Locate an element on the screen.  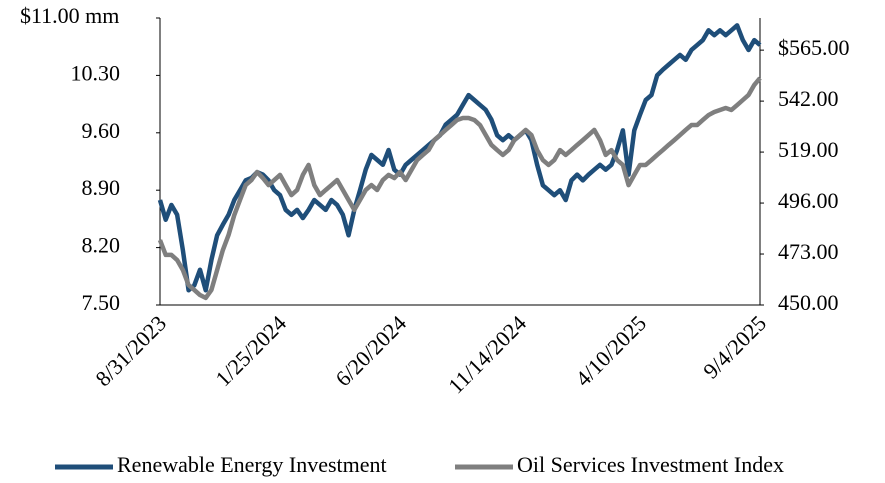
y2-tick-label: 450.00 is located at coordinates (808, 302).